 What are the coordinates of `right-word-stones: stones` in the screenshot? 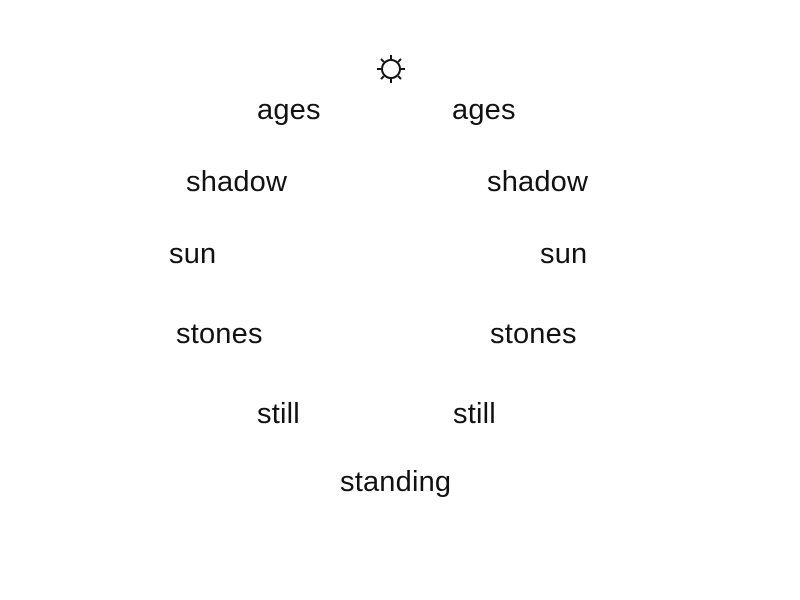 It's located at (533, 334).